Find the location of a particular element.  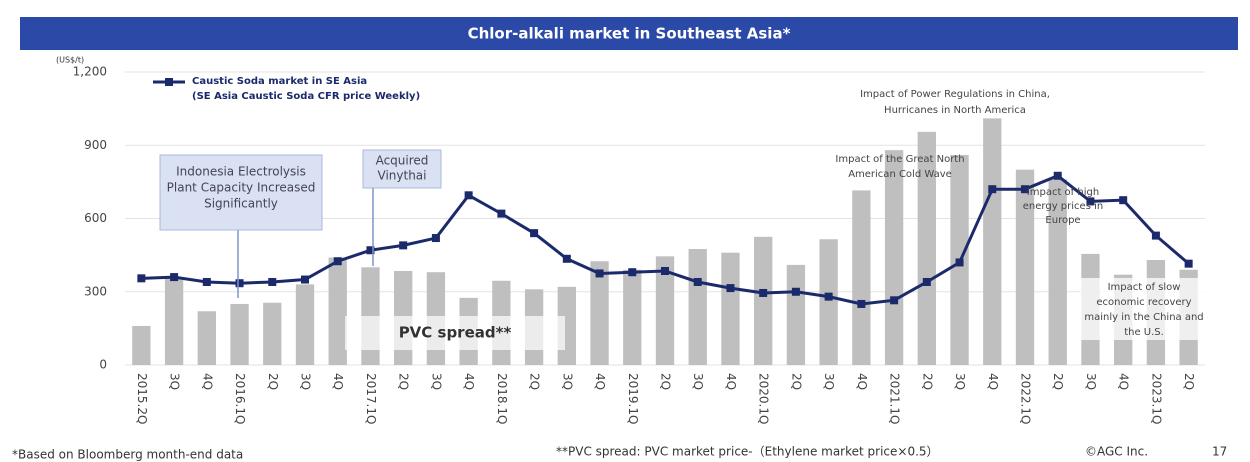

legend-marker is located at coordinates (169, 82).